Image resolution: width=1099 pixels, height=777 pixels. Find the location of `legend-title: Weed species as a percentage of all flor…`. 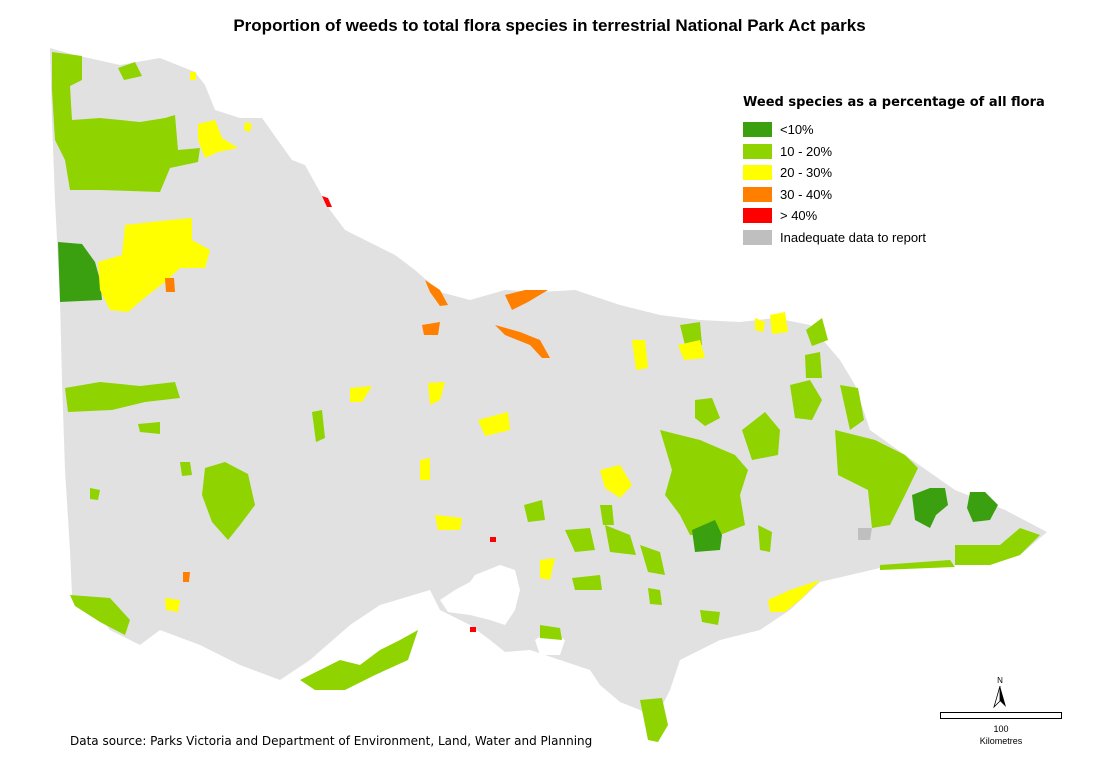

legend-title: Weed species as a percentage of all flor… is located at coordinates (894, 102).